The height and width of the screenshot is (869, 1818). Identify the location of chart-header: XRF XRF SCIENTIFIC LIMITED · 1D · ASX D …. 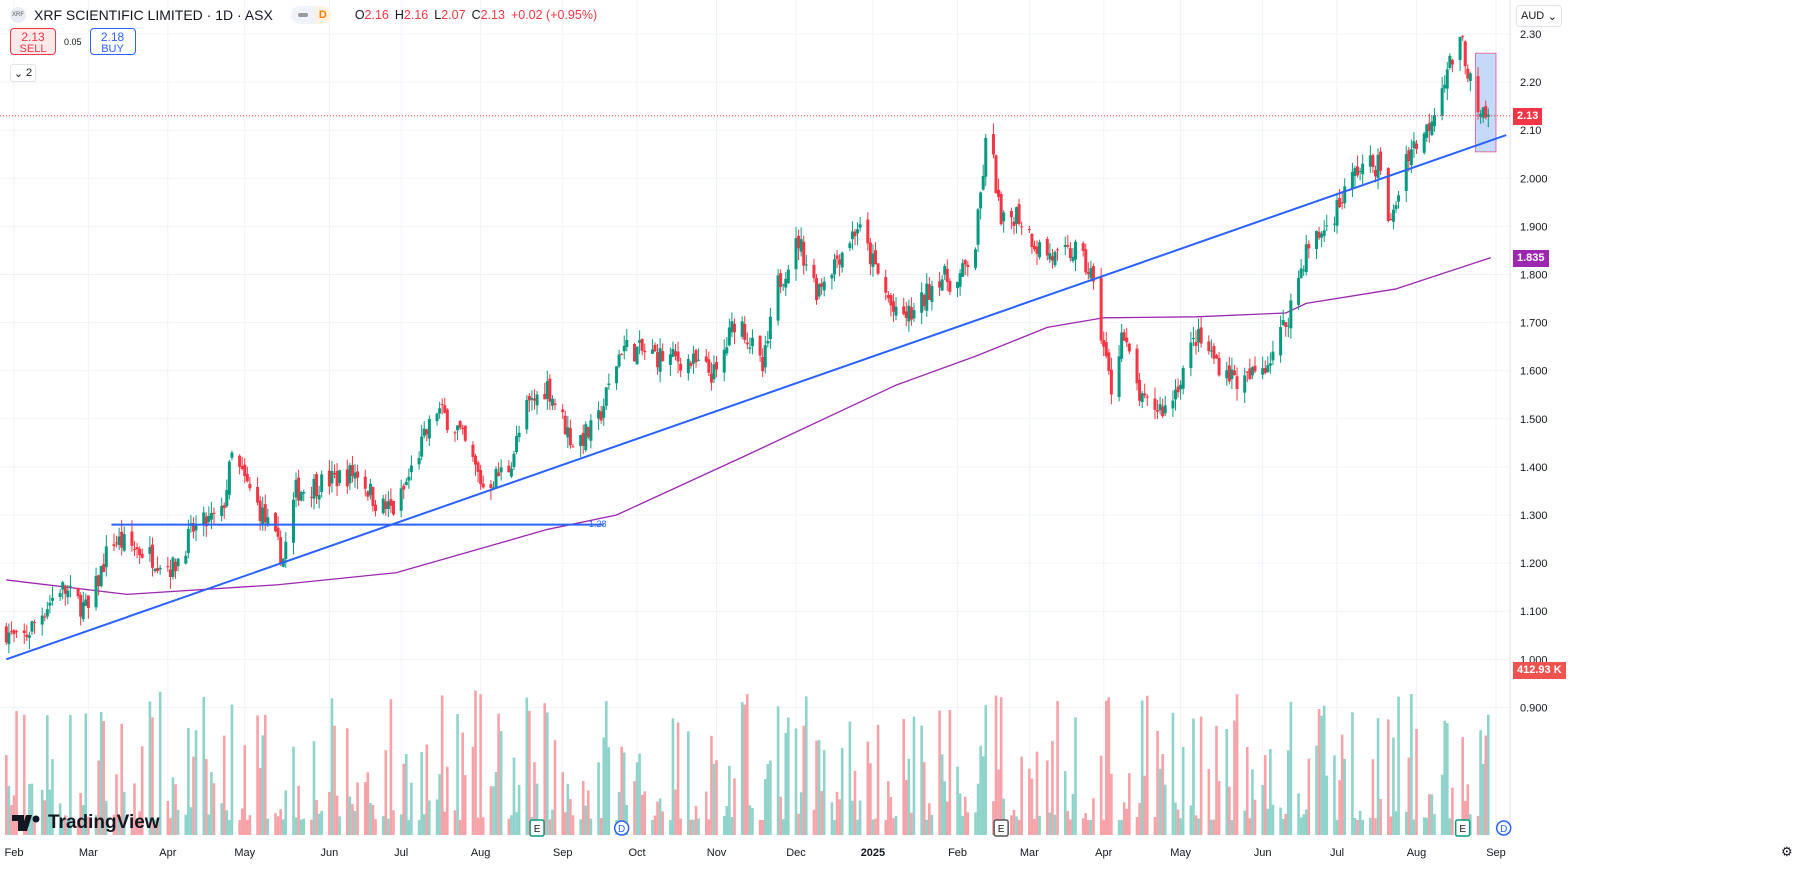
(303, 15).